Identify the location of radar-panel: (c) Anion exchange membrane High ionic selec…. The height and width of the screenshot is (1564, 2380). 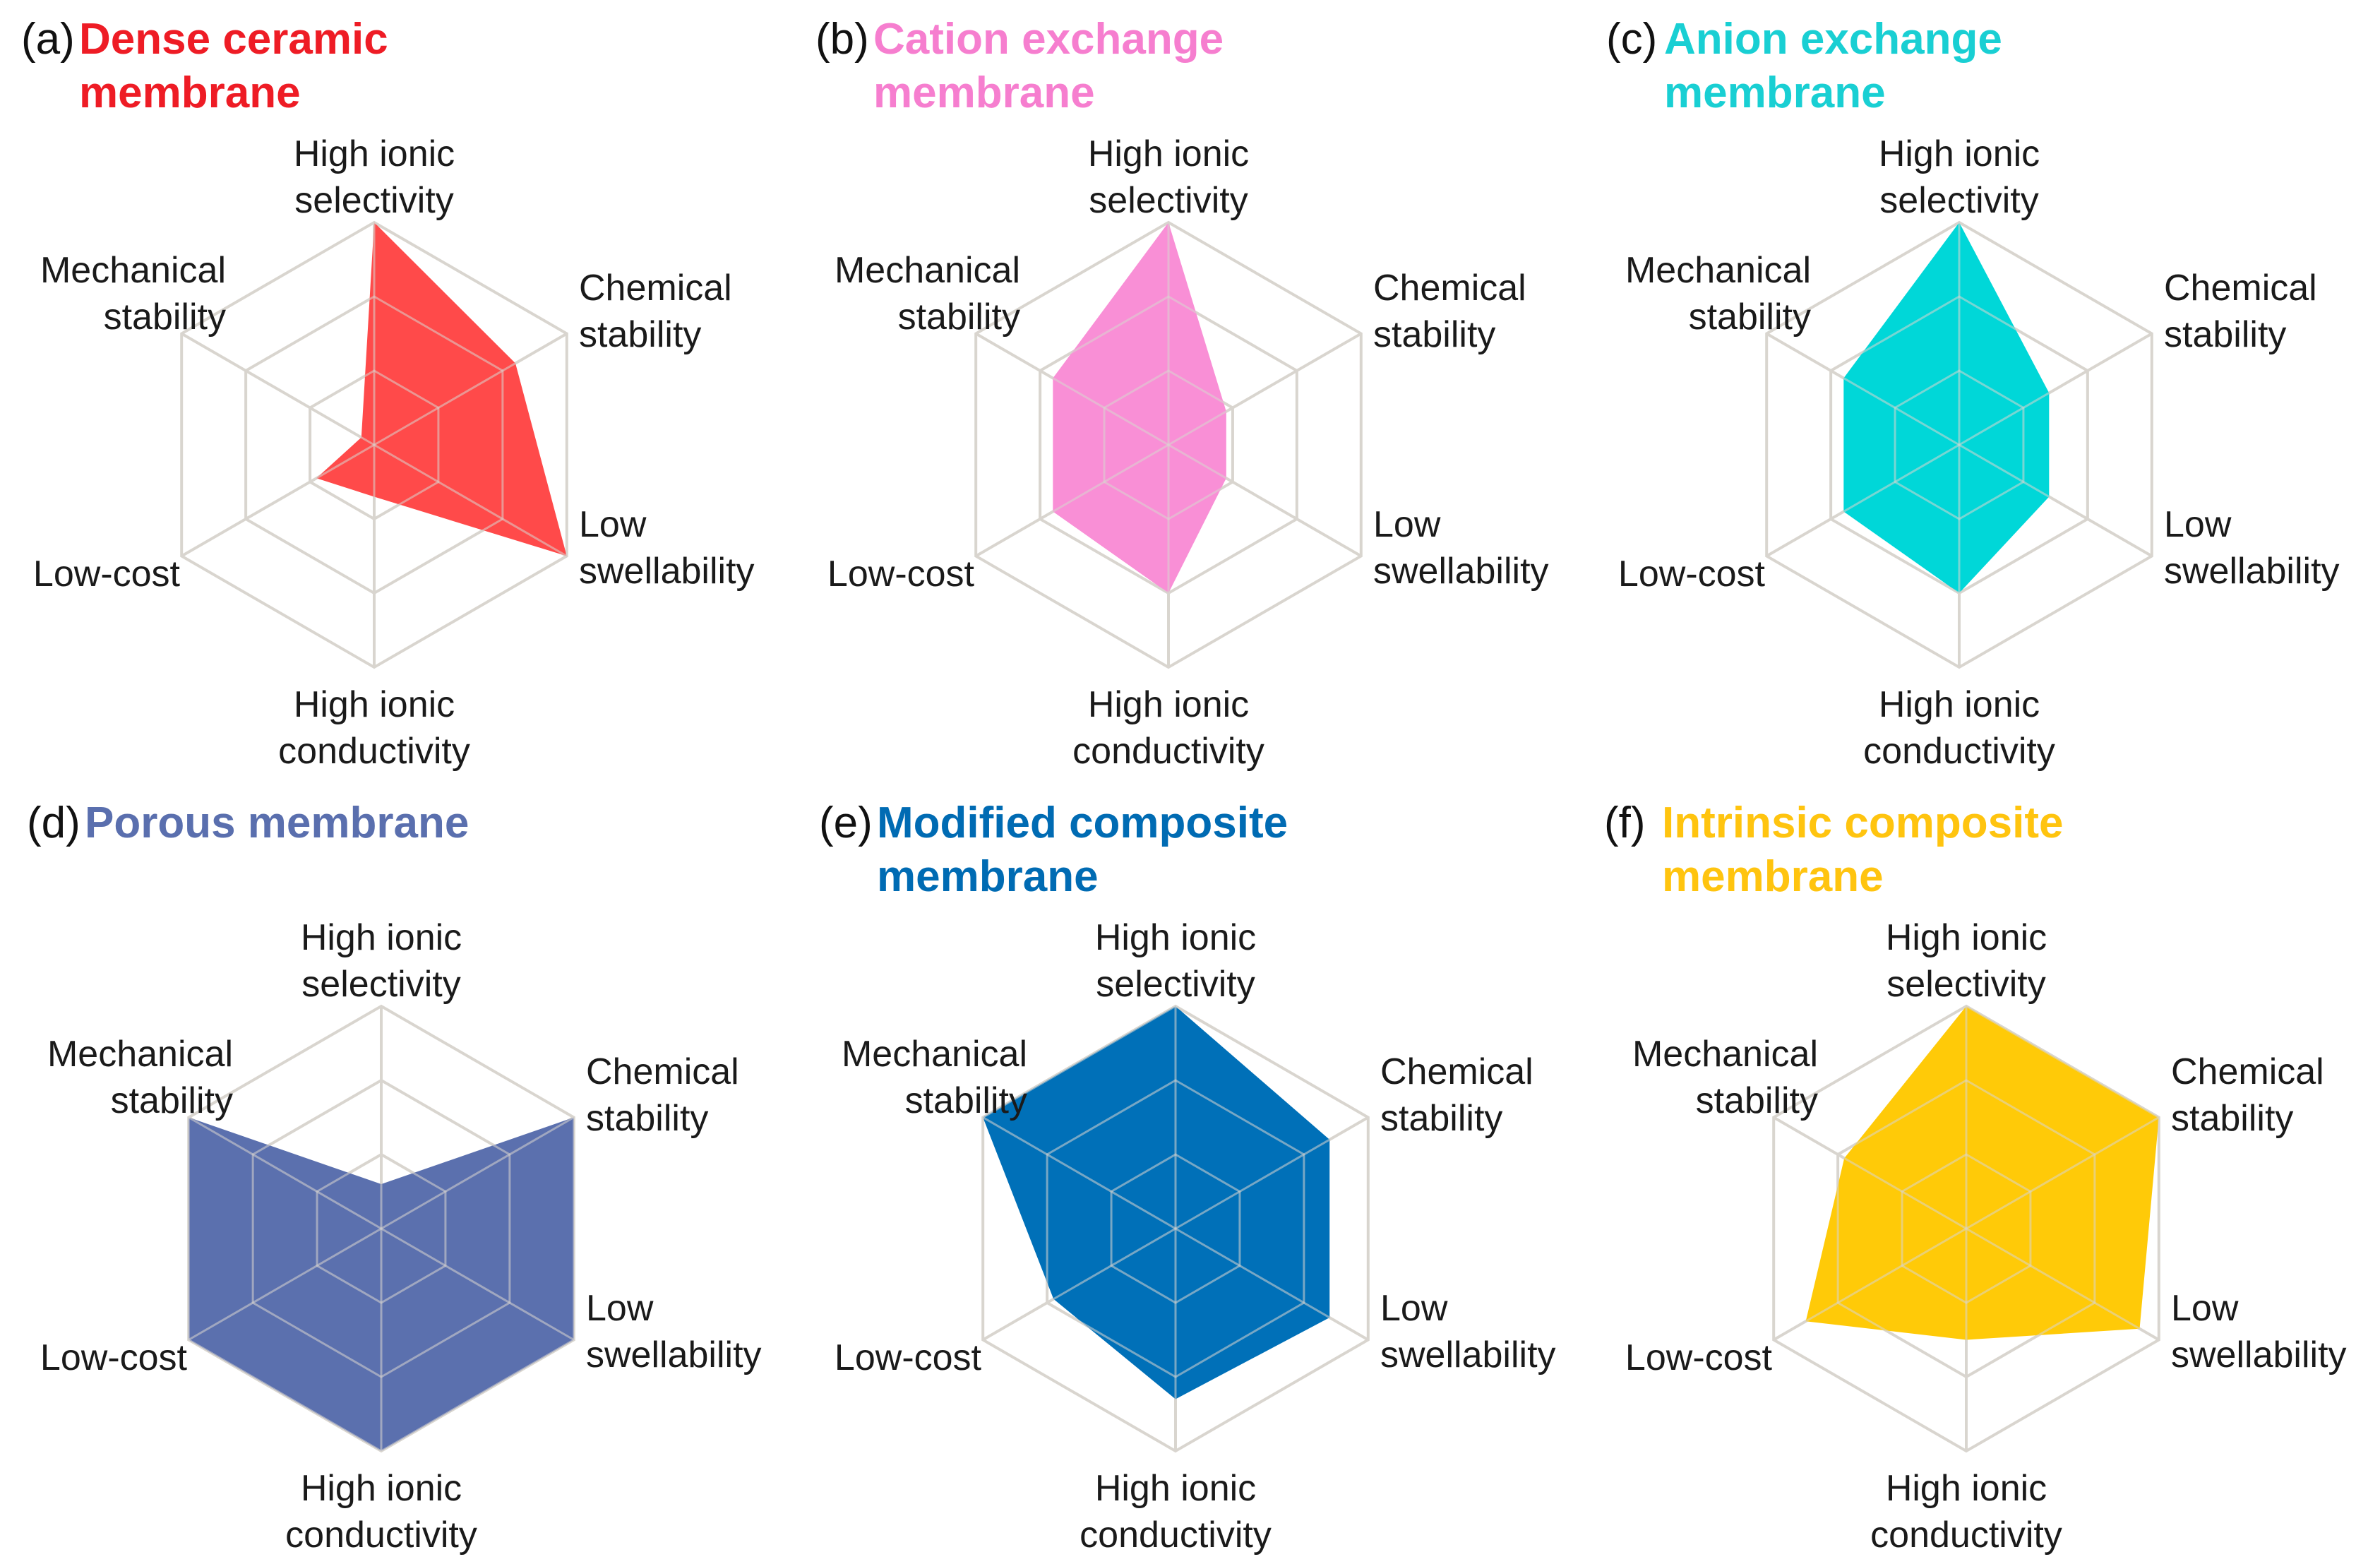
(1973, 394).